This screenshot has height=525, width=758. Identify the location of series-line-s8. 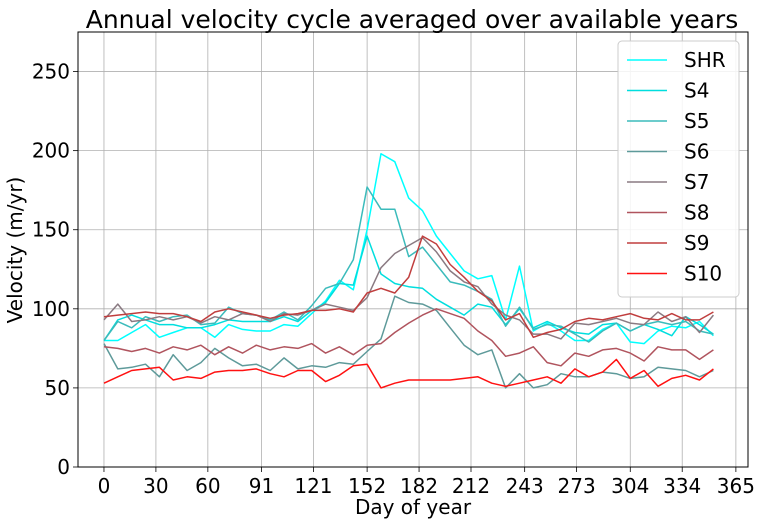
(408, 337).